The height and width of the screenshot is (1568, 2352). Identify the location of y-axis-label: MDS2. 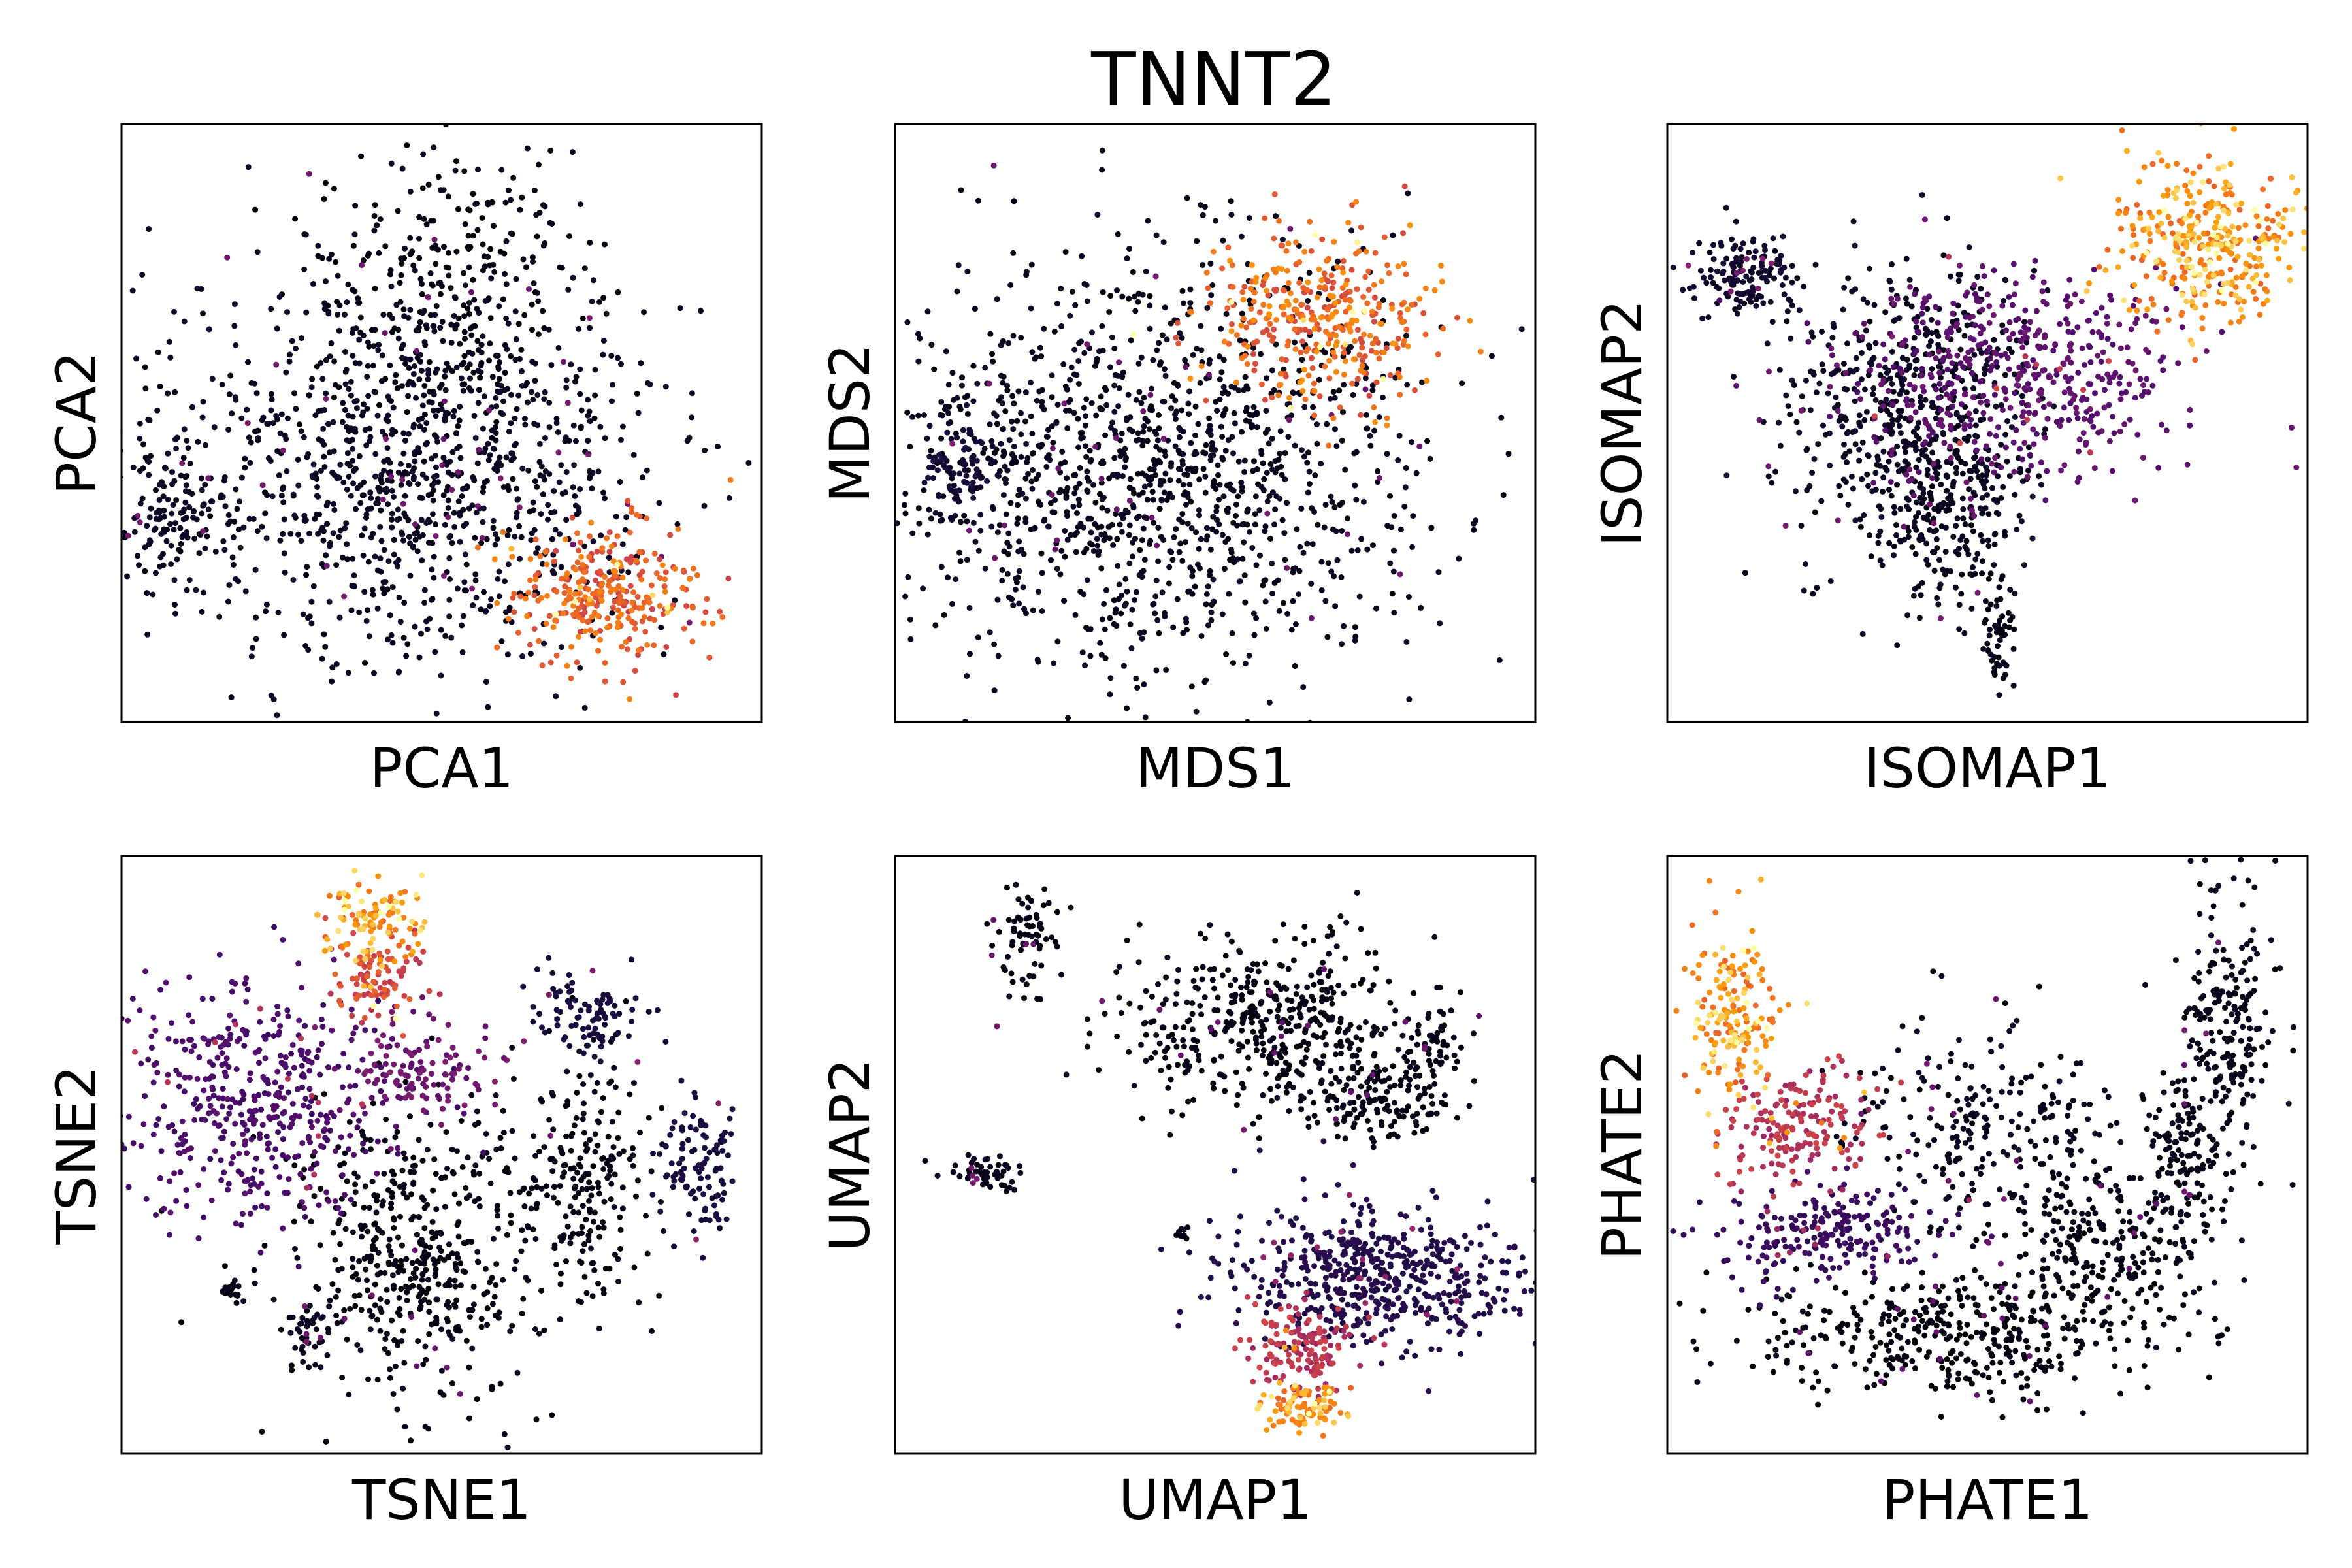
(850, 423).